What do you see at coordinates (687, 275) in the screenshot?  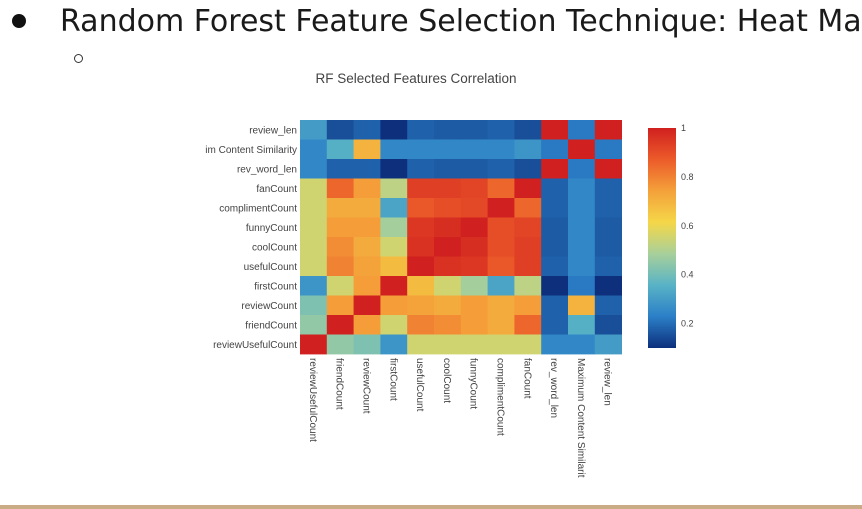 I see `colorbar-tick-label: 0.4` at bounding box center [687, 275].